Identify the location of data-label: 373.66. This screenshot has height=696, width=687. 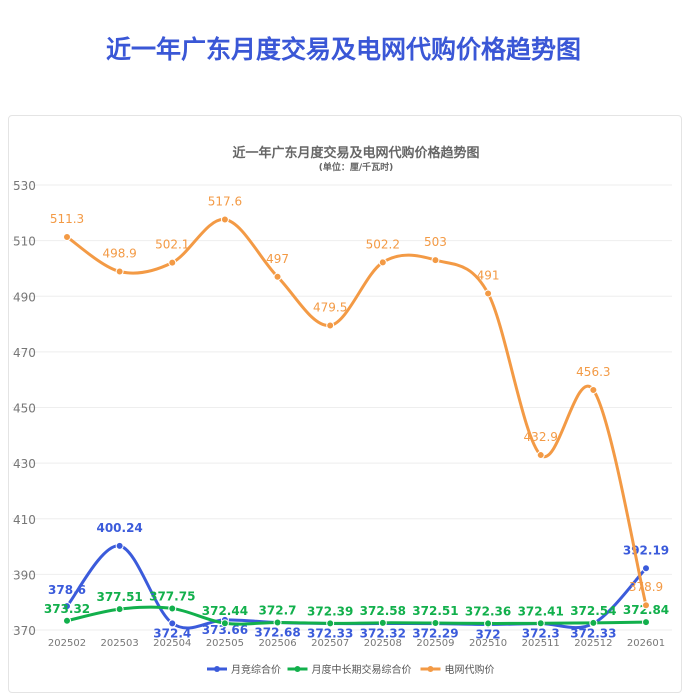
(225, 630).